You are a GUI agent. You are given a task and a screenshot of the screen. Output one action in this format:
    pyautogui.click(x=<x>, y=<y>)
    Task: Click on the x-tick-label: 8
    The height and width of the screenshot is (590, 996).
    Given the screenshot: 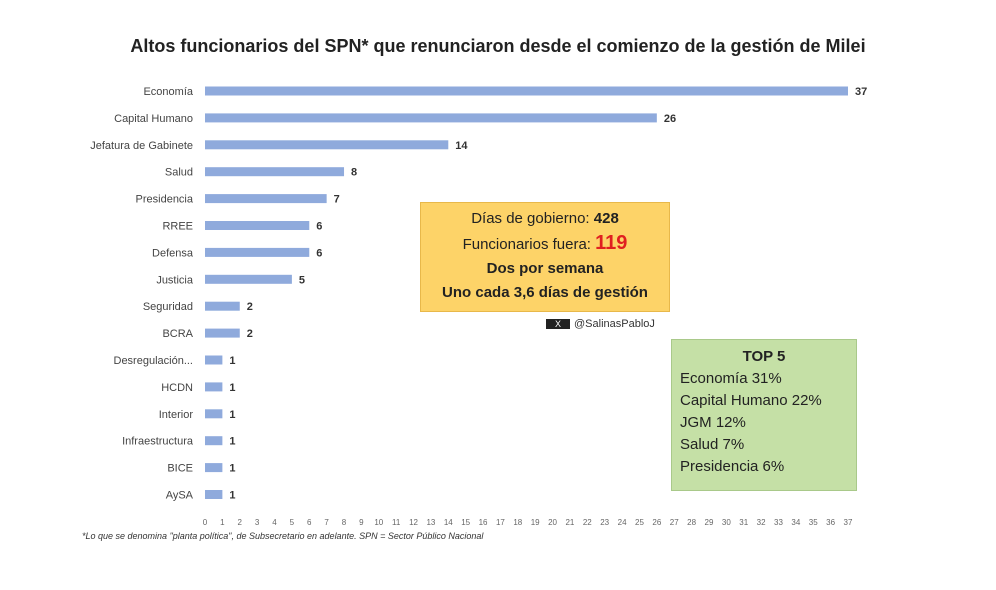 What is the action you would take?
    pyautogui.click(x=344, y=522)
    